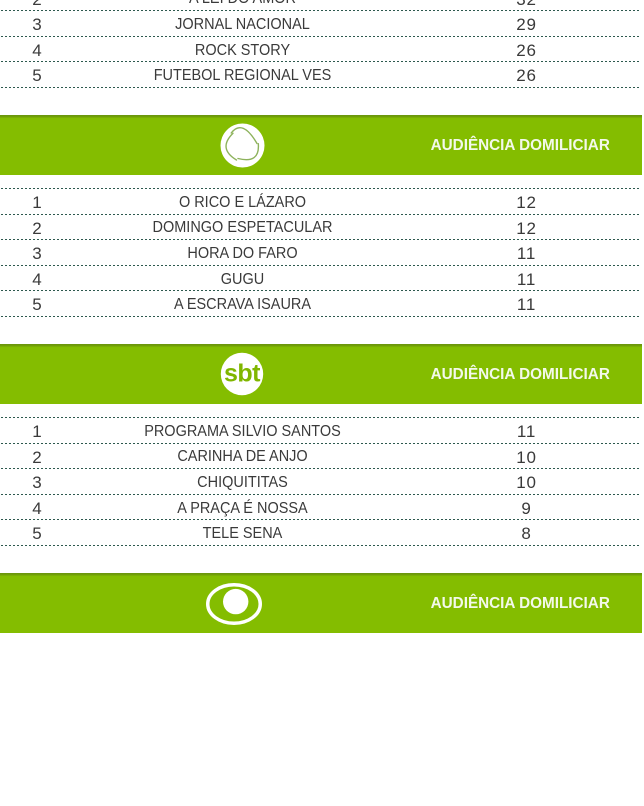 Image resolution: width=644 pixels, height=806 pixels. I want to click on svg-text: sbt, so click(242, 374).